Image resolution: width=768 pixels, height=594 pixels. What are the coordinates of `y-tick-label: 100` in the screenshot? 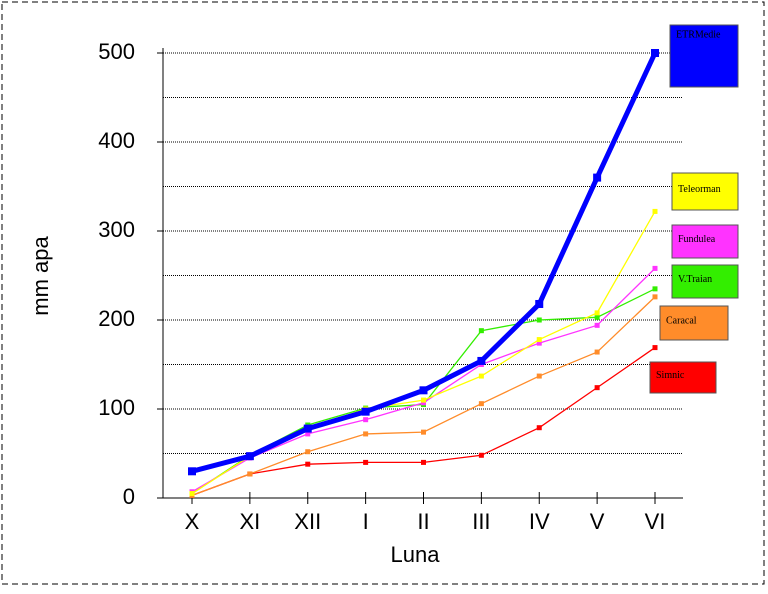 It's located at (116, 407).